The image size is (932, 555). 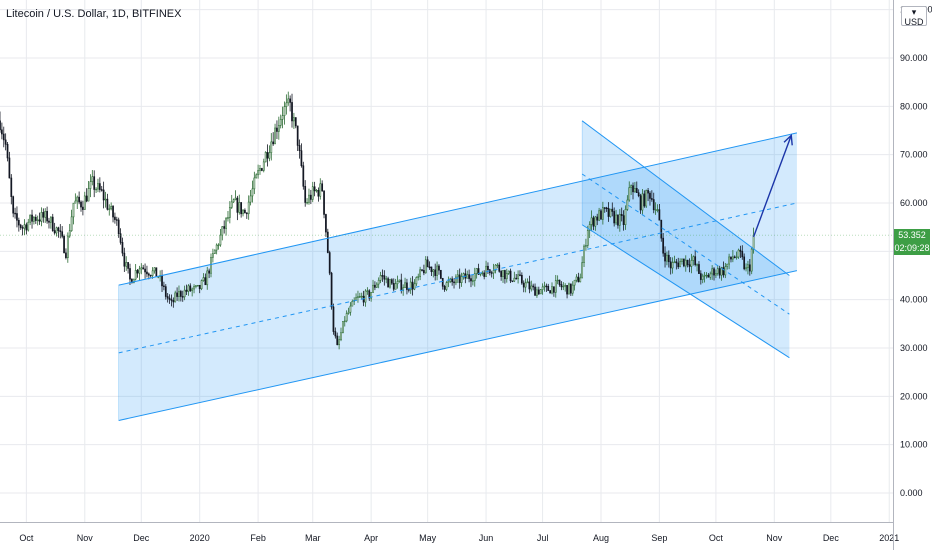 What do you see at coordinates (716, 538) in the screenshot?
I see `x-tick-label: Oct` at bounding box center [716, 538].